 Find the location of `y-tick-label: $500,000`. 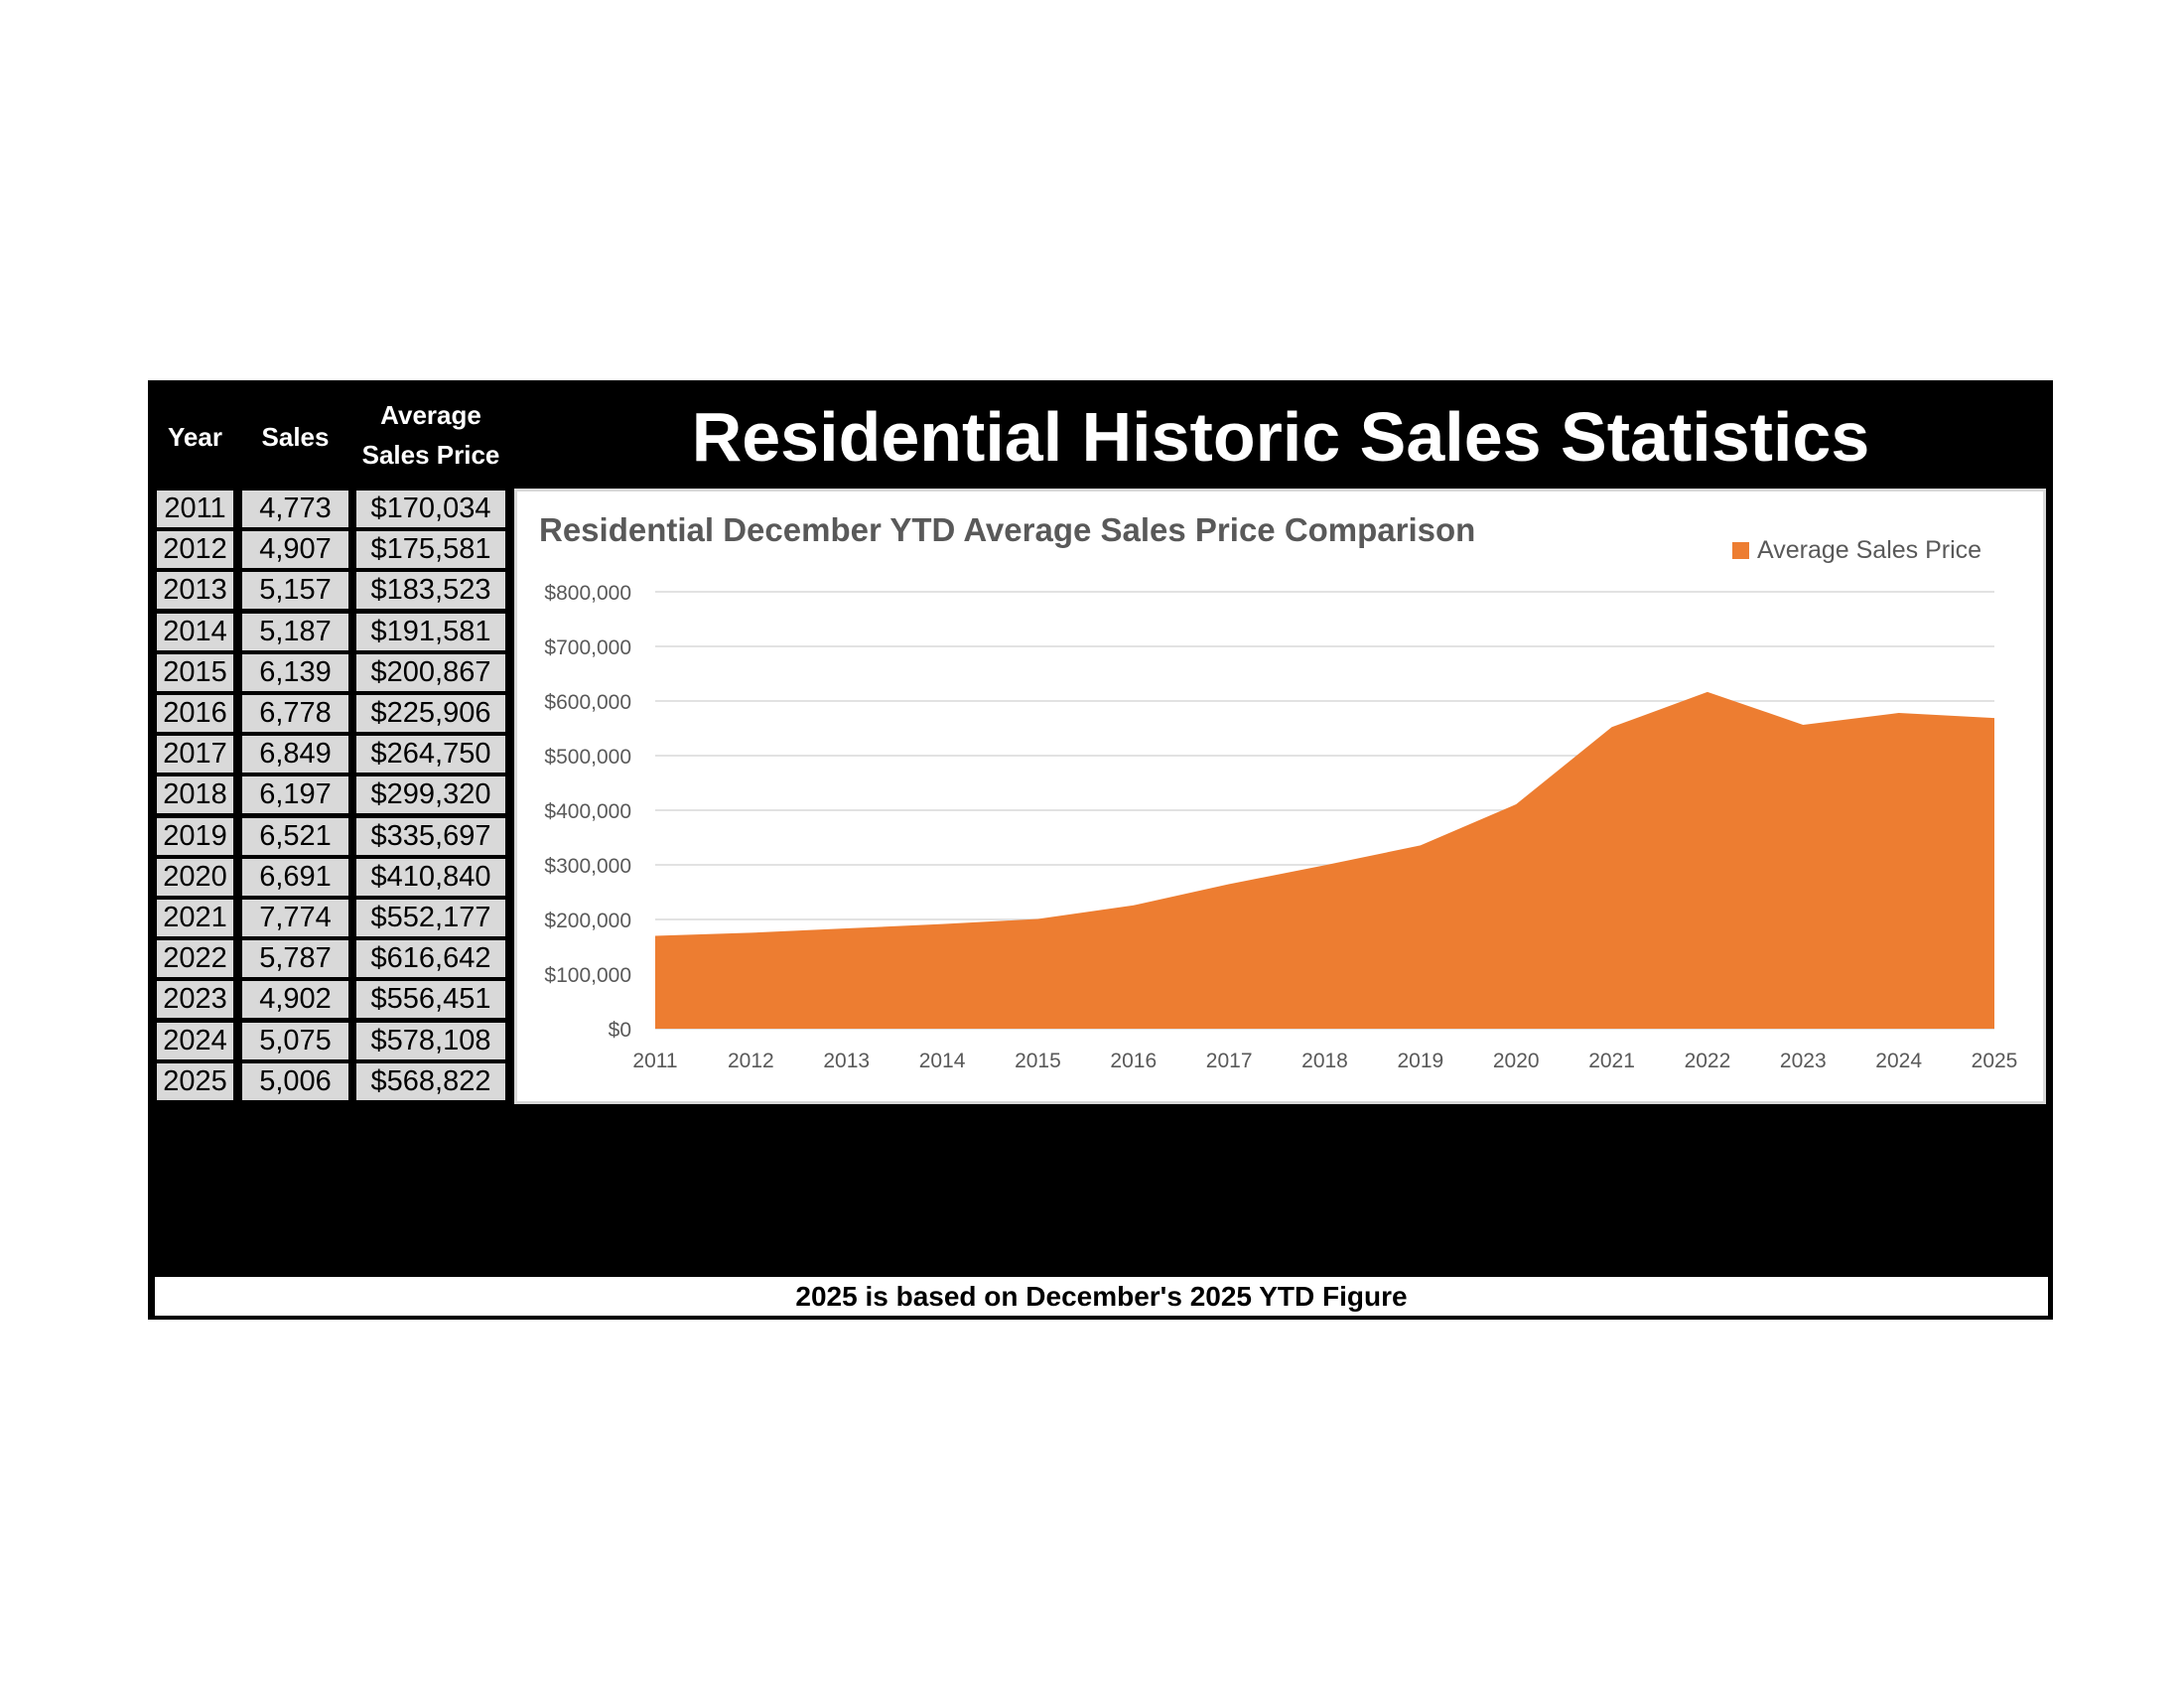

y-tick-label: $500,000 is located at coordinates (587, 757).